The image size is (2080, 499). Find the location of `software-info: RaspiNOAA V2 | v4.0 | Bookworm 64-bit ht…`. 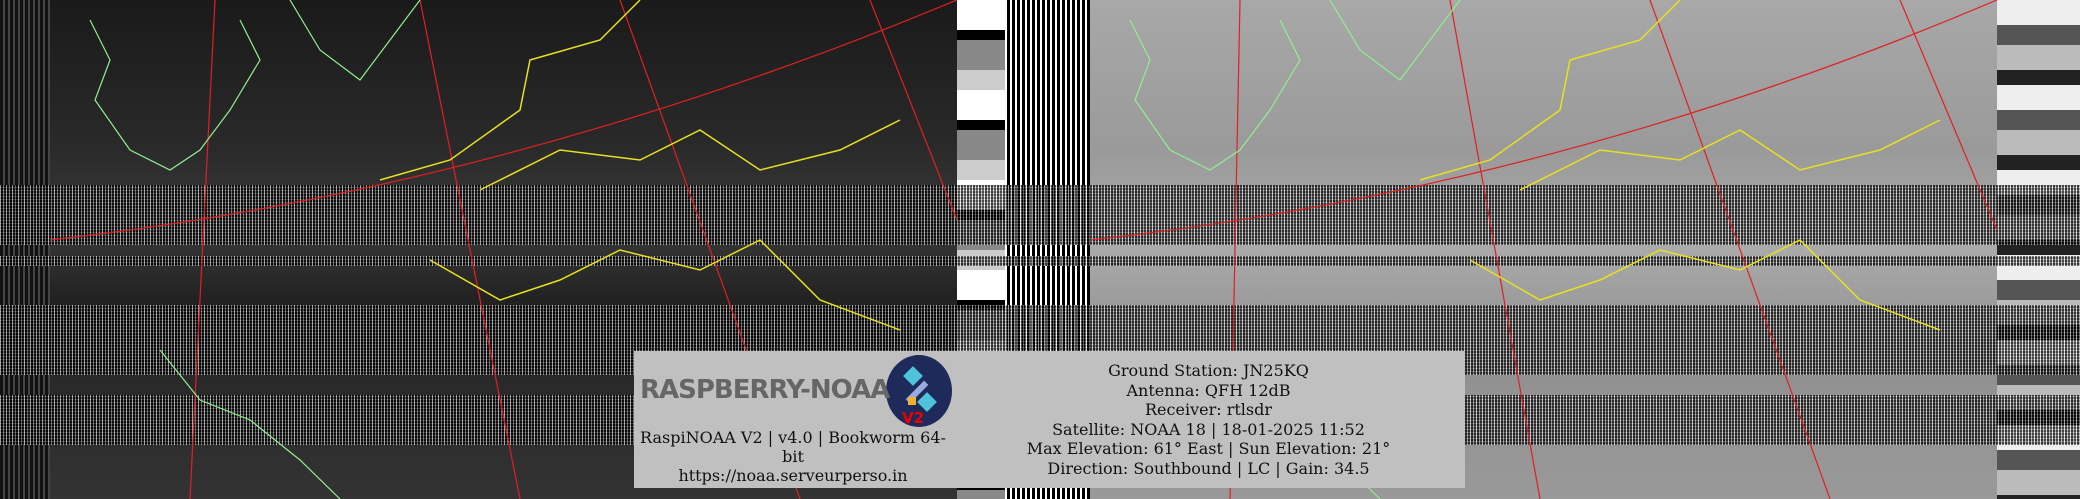

software-info: RaspiNOAA V2 | v4.0 | Bookworm 64-bit ht… is located at coordinates (793, 456).